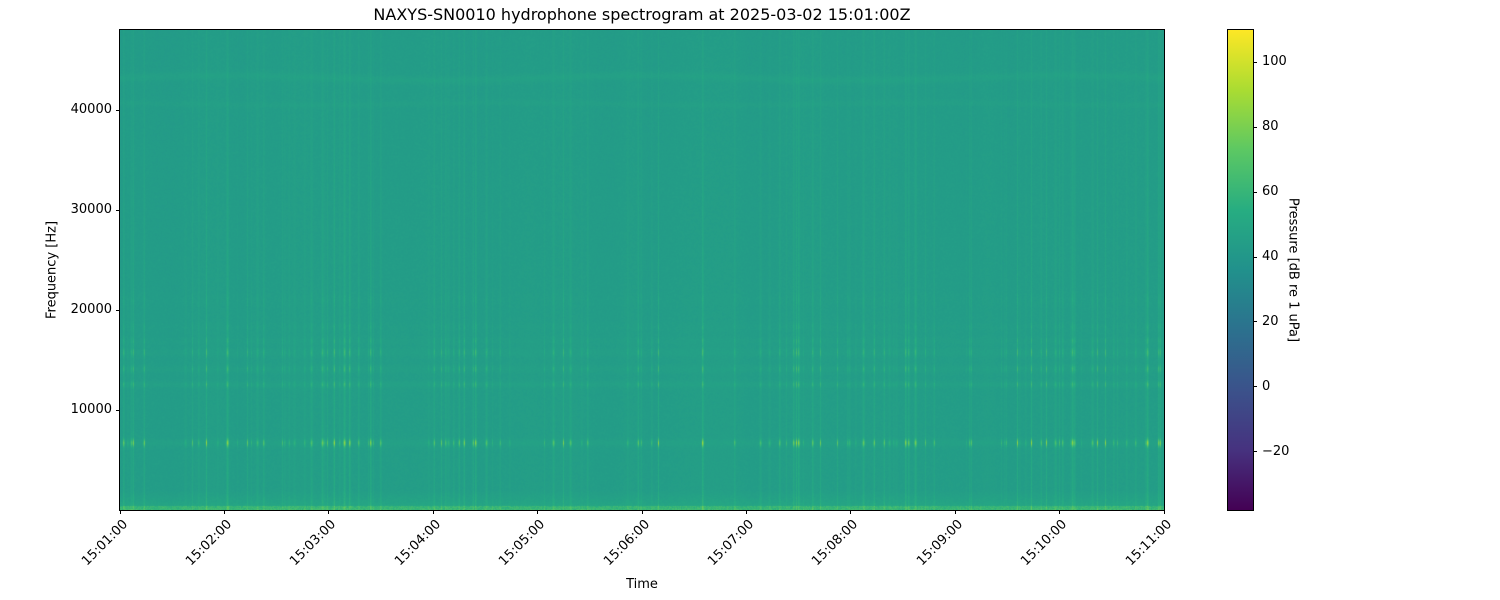  What do you see at coordinates (52, 270) in the screenshot?
I see `y-axis-label: Frequency [Hz]` at bounding box center [52, 270].